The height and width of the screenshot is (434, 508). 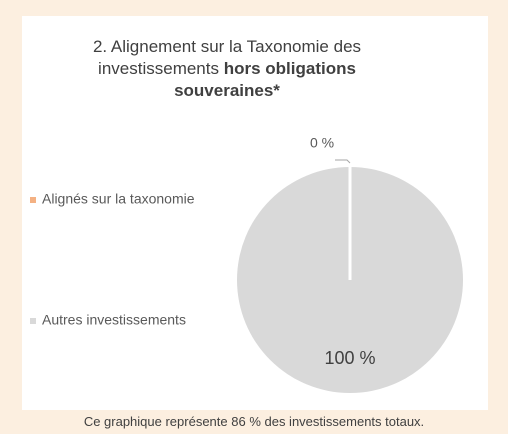 What do you see at coordinates (349, 358) in the screenshot?
I see `data-label: 100 %` at bounding box center [349, 358].